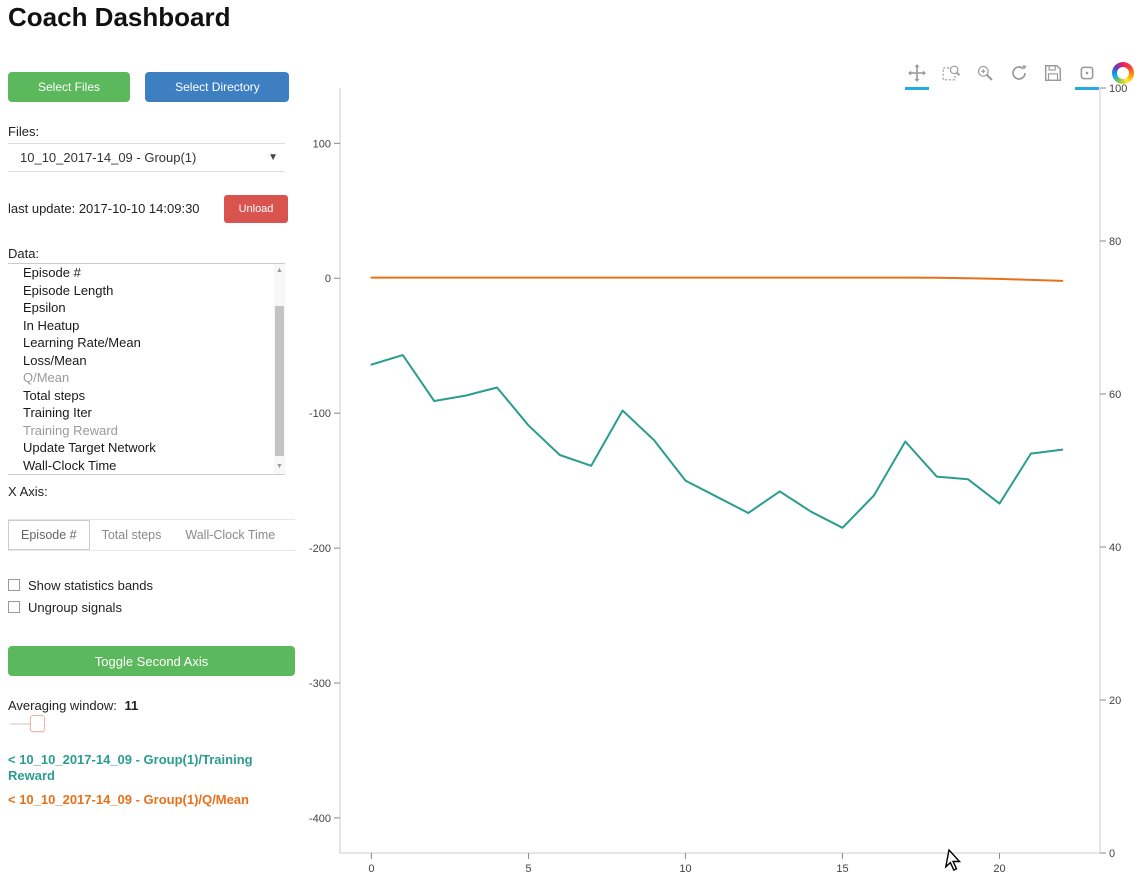 The image size is (1142, 881). Describe the element at coordinates (70, 430) in the screenshot. I see `data-item-training-reward: Training Reward` at that location.